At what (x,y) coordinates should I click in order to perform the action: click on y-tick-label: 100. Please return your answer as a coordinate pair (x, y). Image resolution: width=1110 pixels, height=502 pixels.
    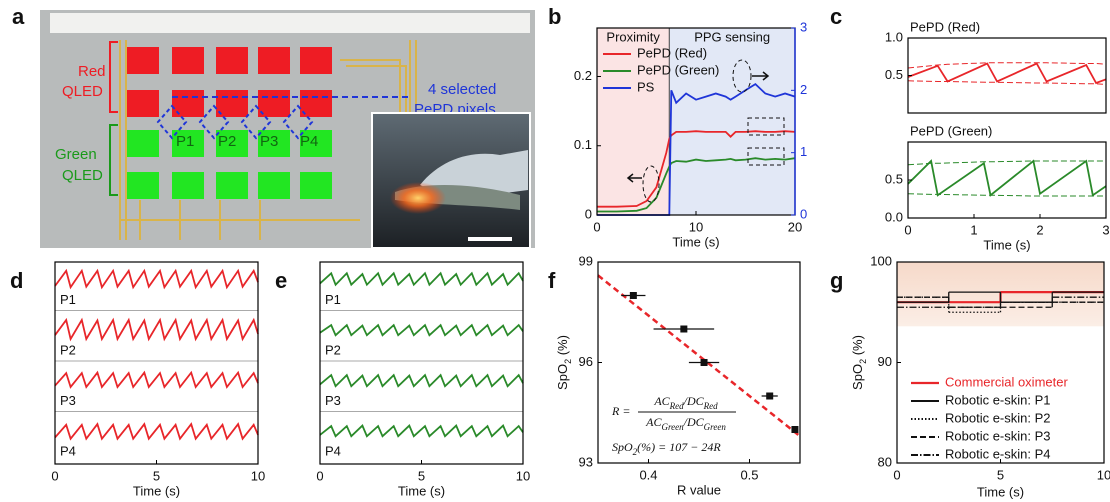
    Looking at the image, I should click on (881, 260).